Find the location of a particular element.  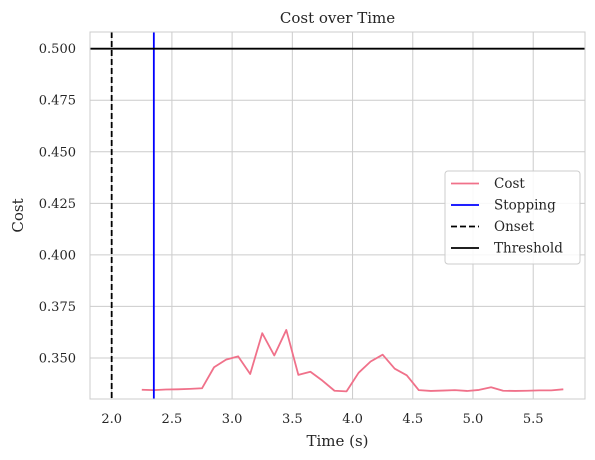

y-tick-label: 0.475 is located at coordinates (57, 101).